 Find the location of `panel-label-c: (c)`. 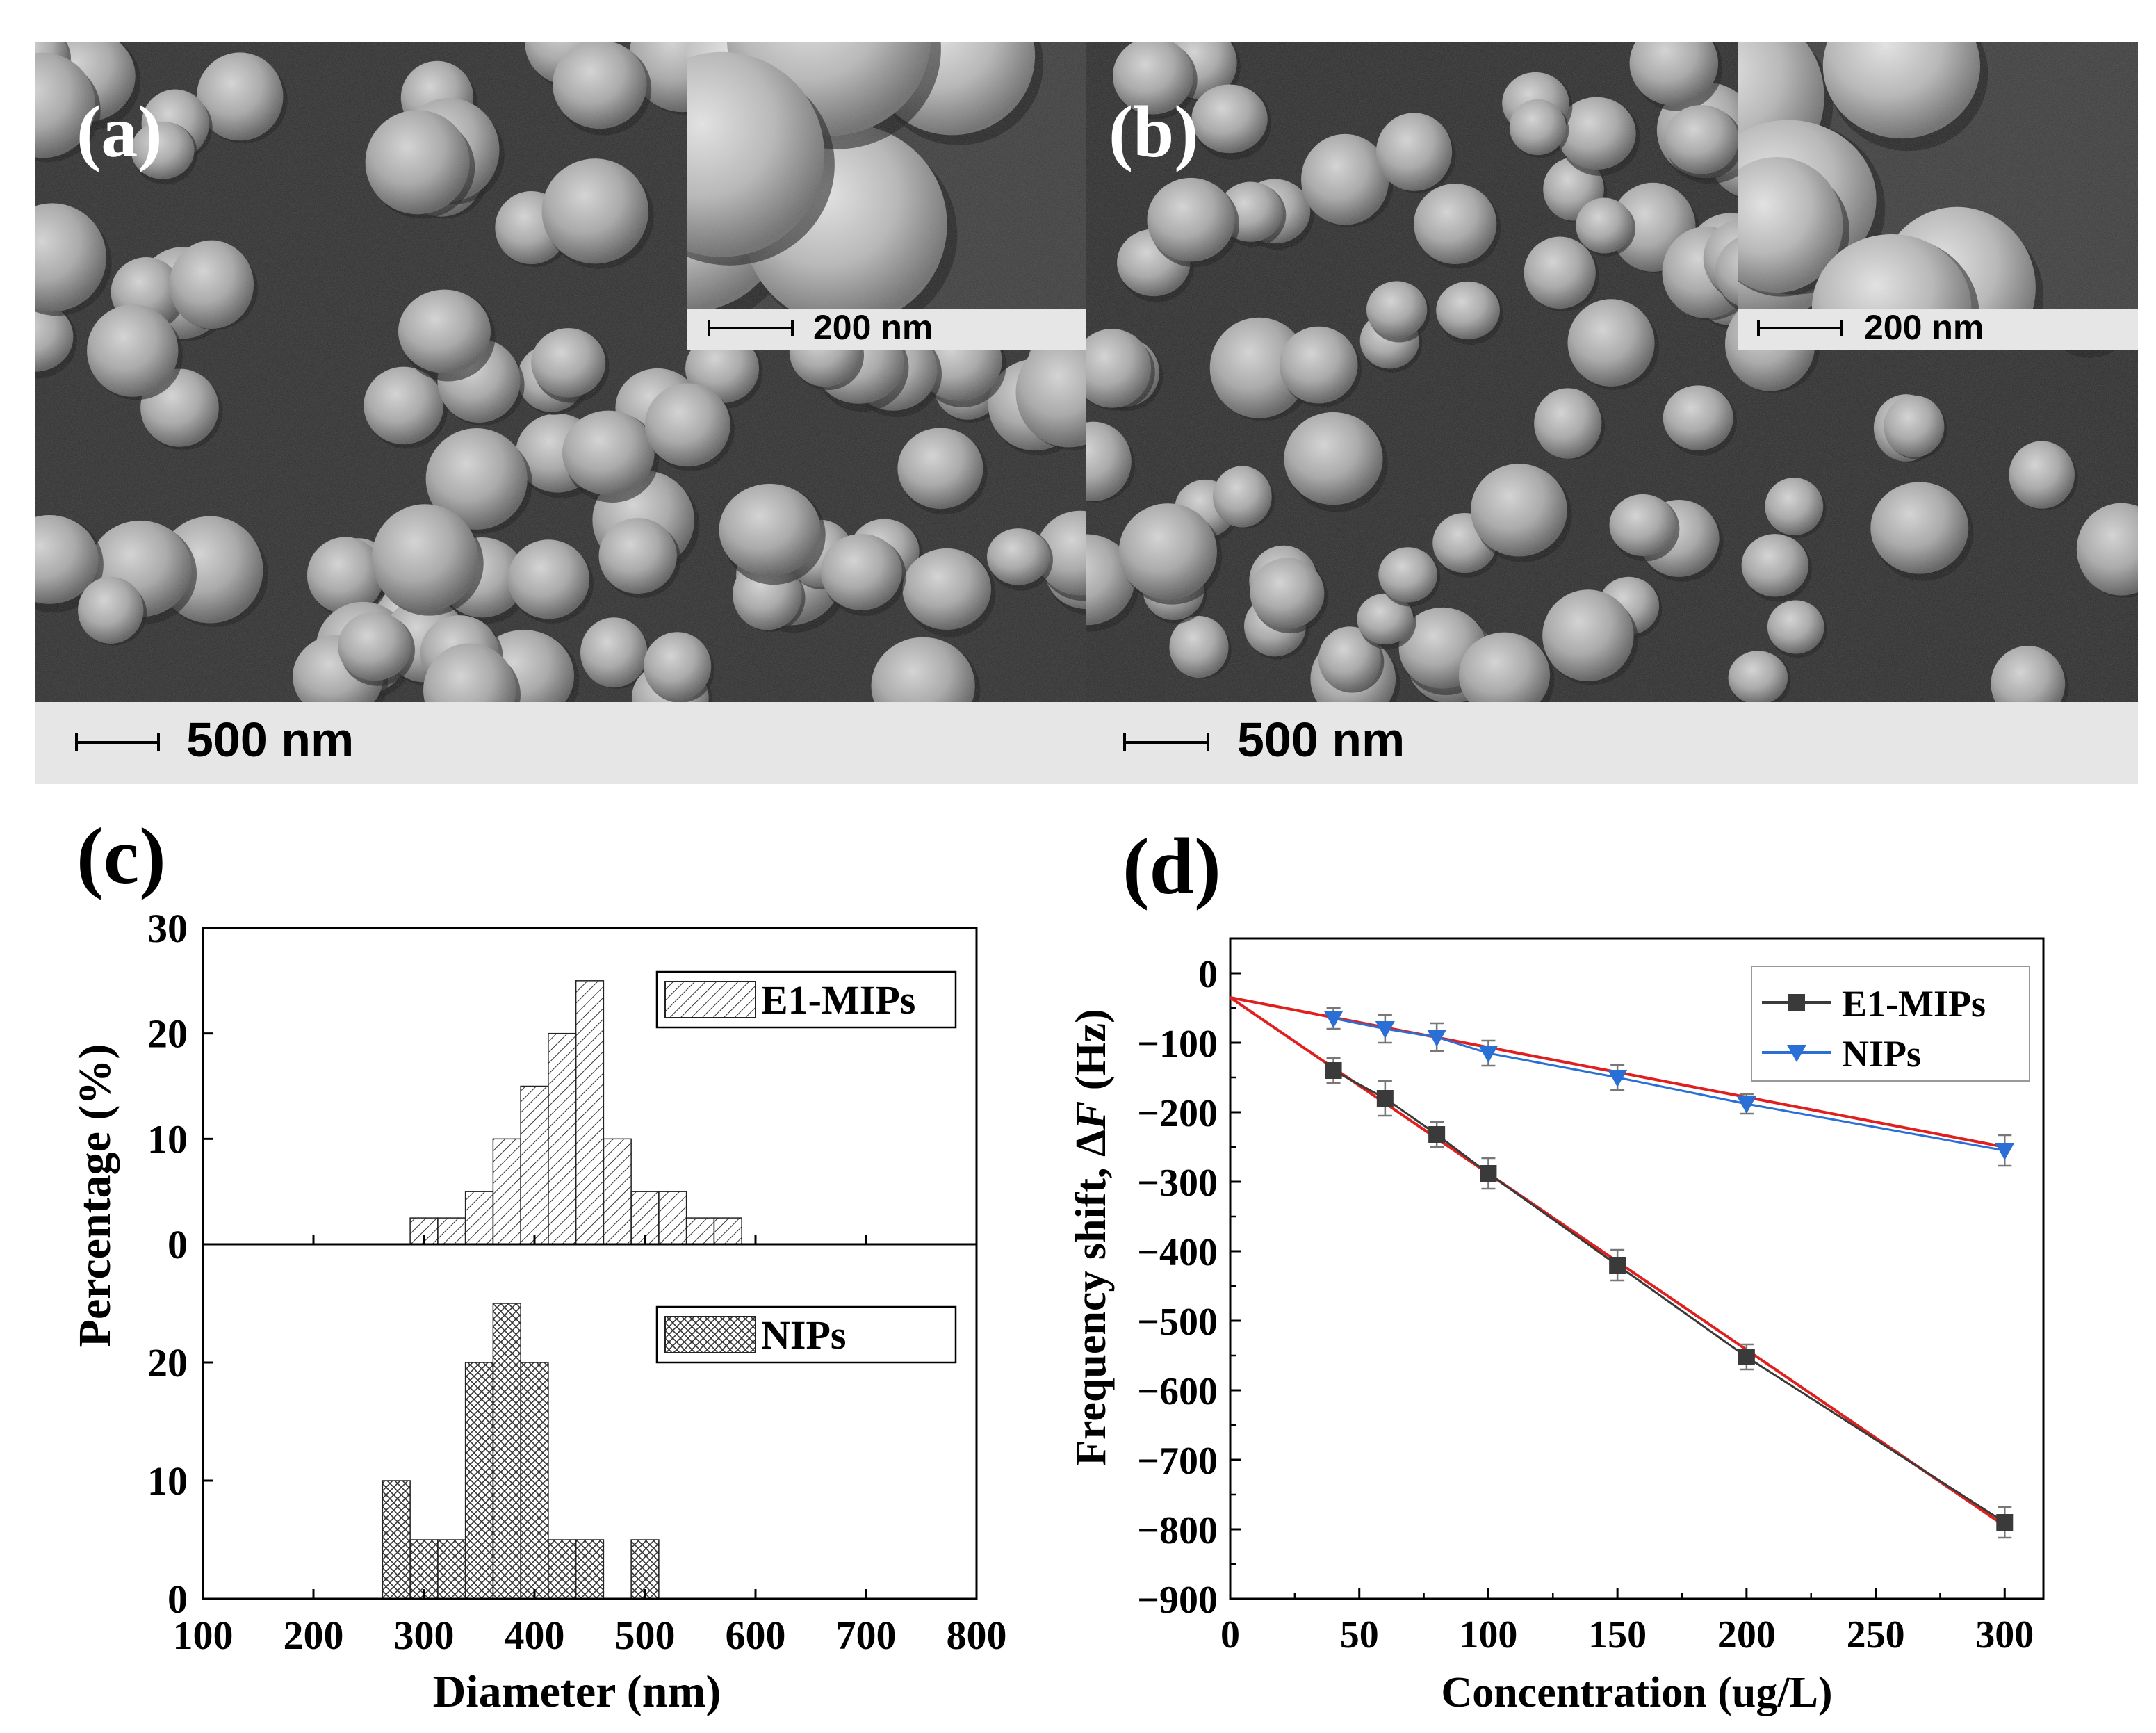

panel-label-c: (c) is located at coordinates (121, 856).